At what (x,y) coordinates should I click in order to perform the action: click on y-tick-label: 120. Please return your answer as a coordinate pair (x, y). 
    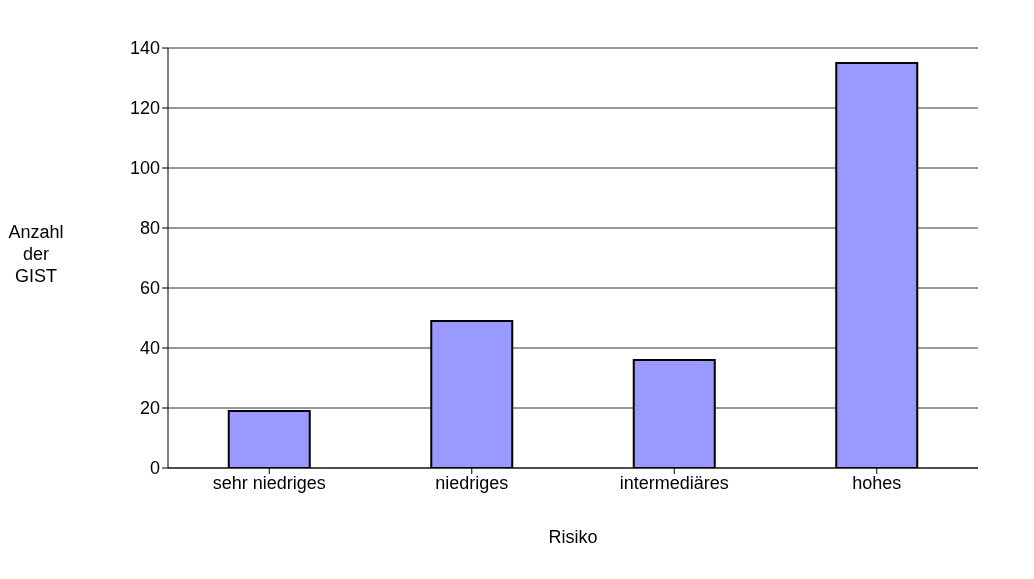
    Looking at the image, I should click on (144, 108).